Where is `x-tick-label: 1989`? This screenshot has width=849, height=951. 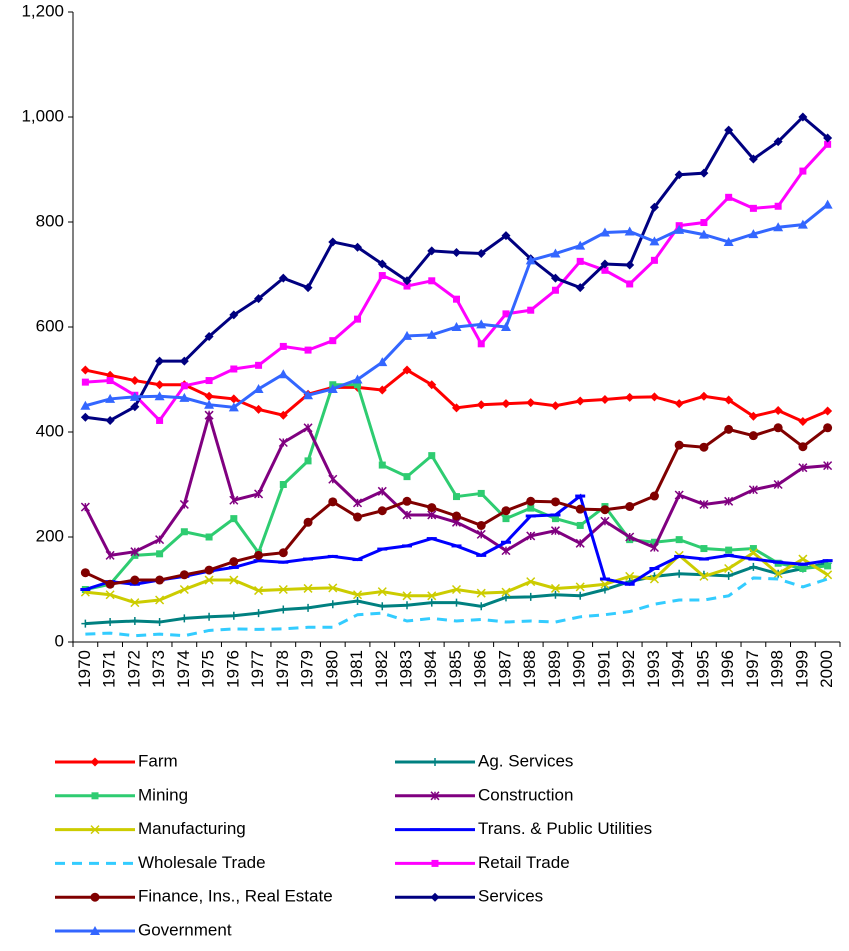 x-tick-label: 1989 is located at coordinates (554, 669).